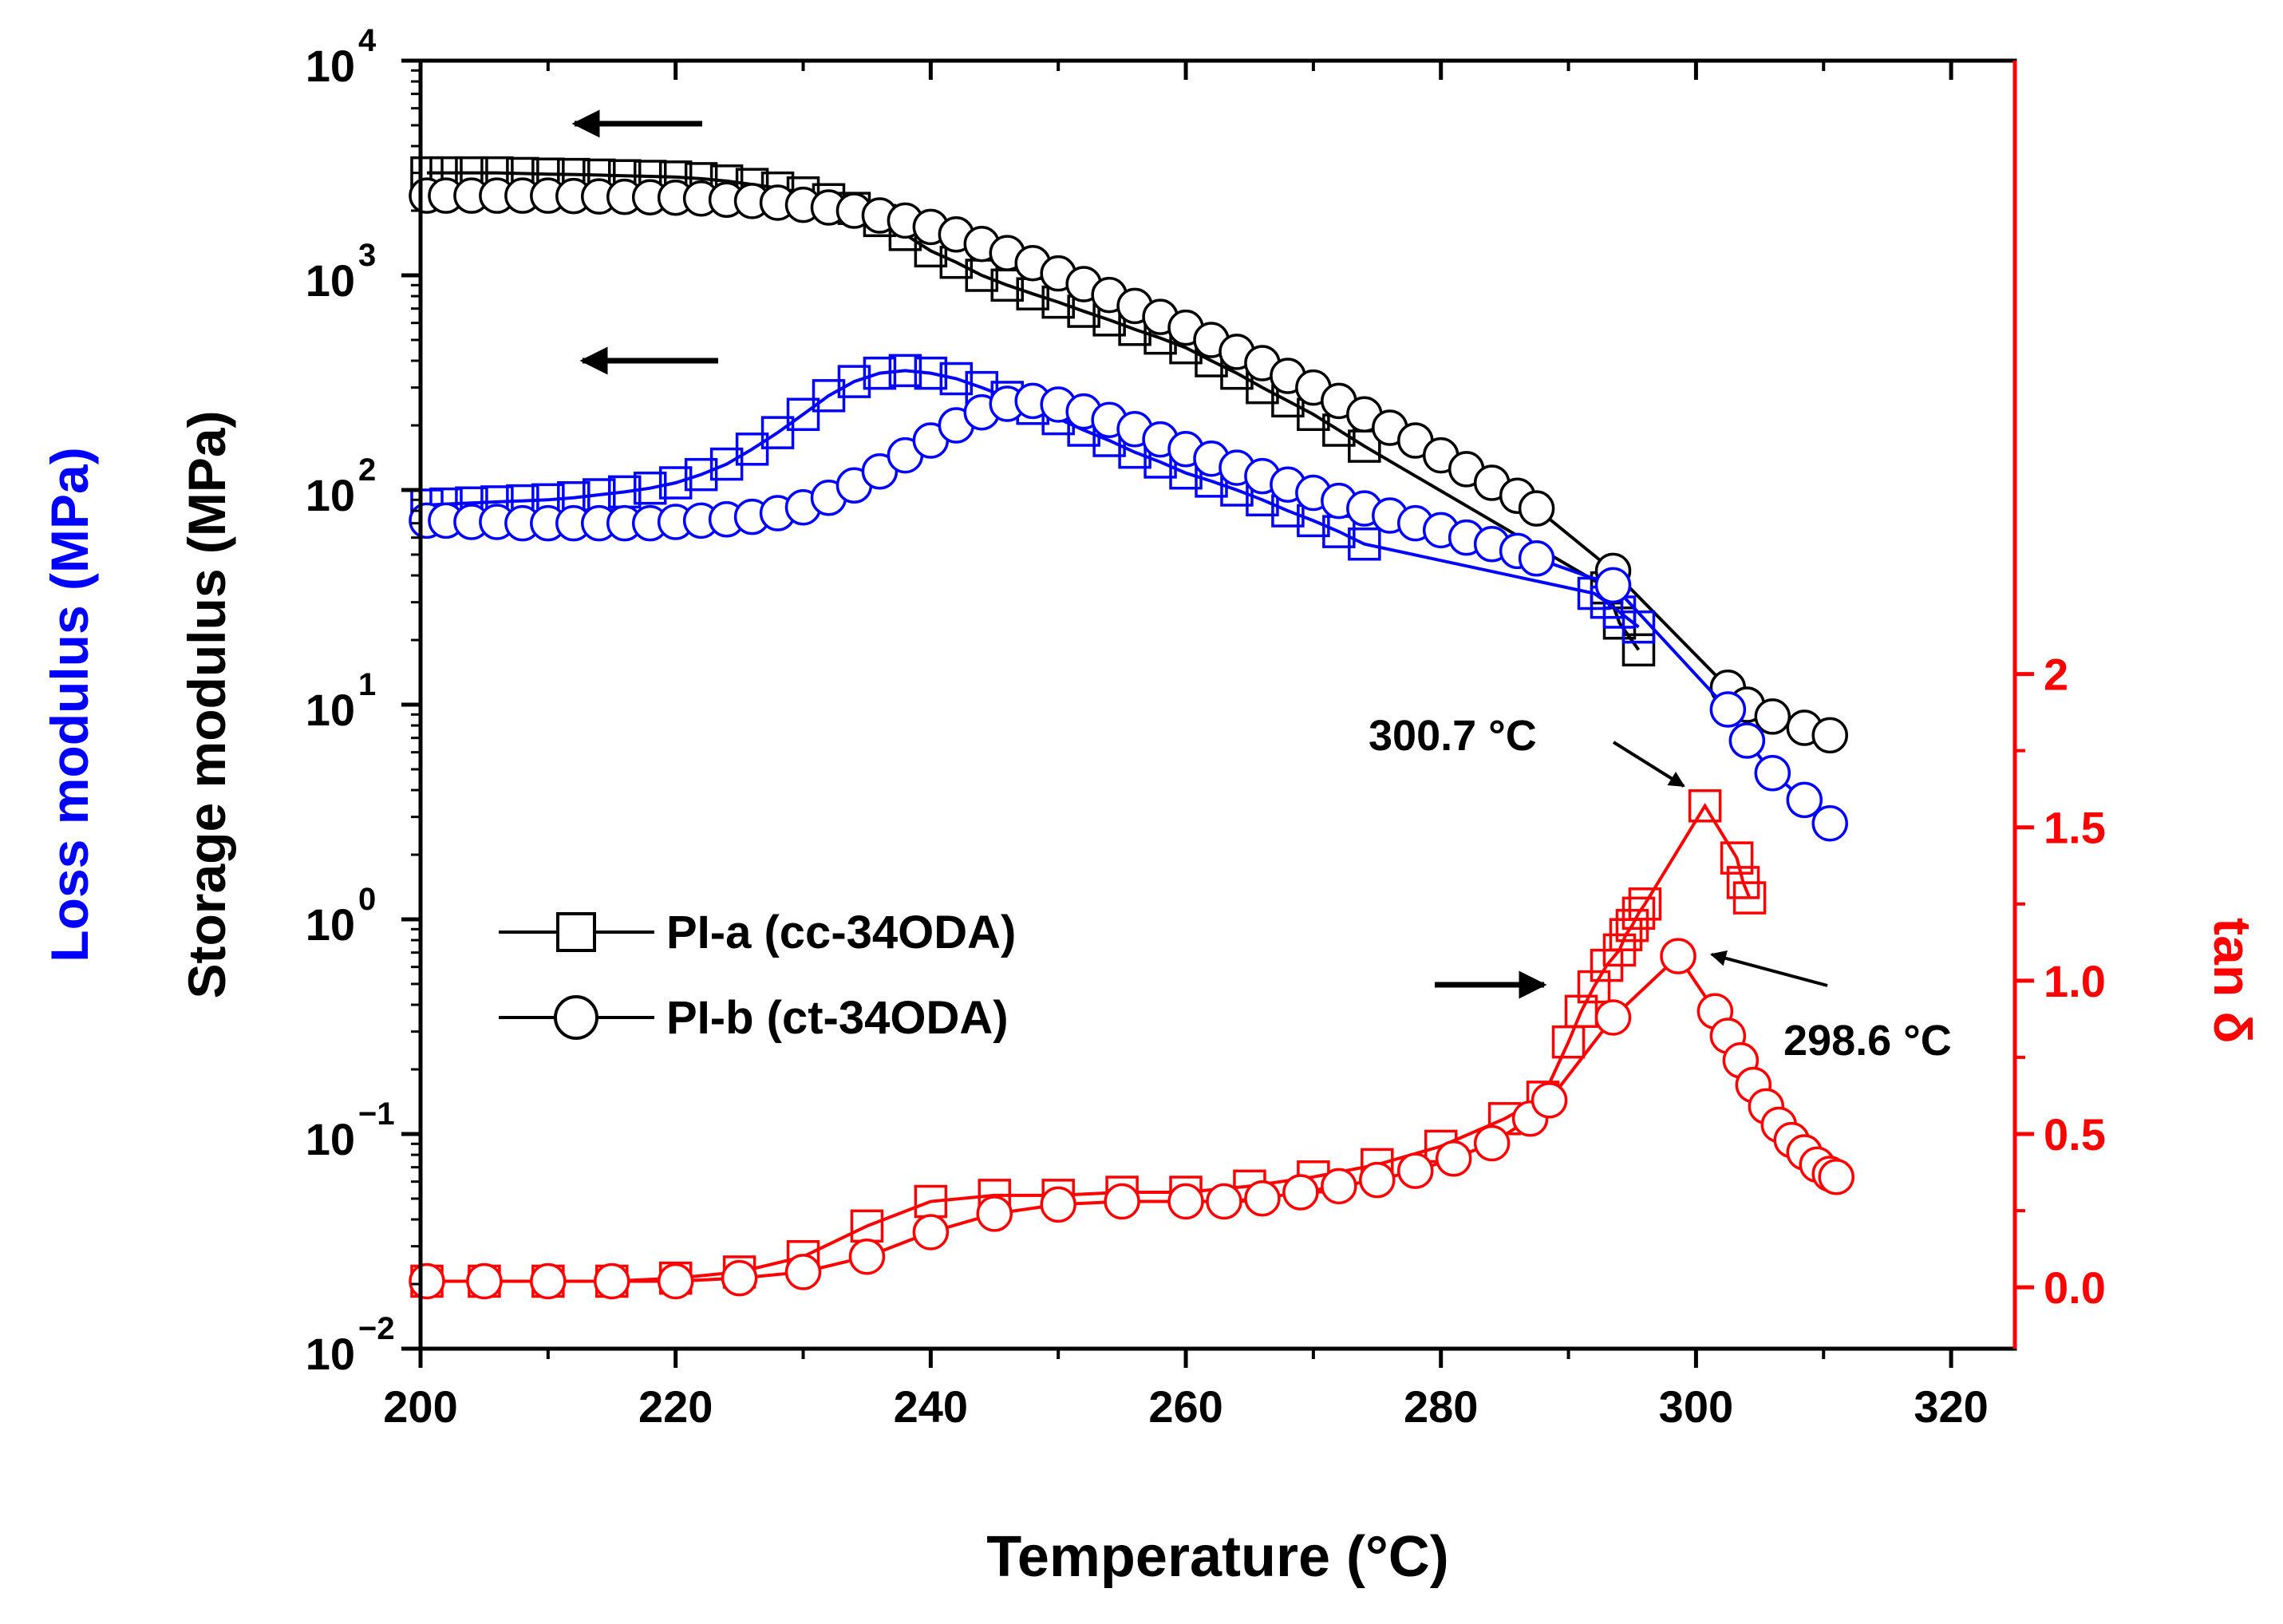 Image resolution: width=2283 pixels, height=1624 pixels. Describe the element at coordinates (1453, 736) in the screenshot. I see `peak-annotation-pi-a: 300.7 °C` at that location.